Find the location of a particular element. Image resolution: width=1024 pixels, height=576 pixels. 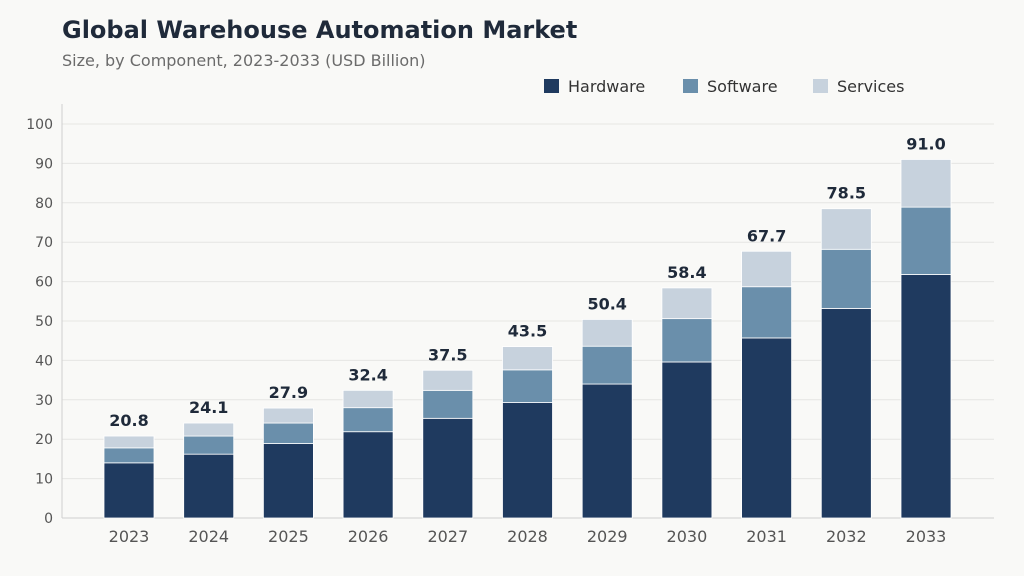

total-label: 43.5 is located at coordinates (527, 331).